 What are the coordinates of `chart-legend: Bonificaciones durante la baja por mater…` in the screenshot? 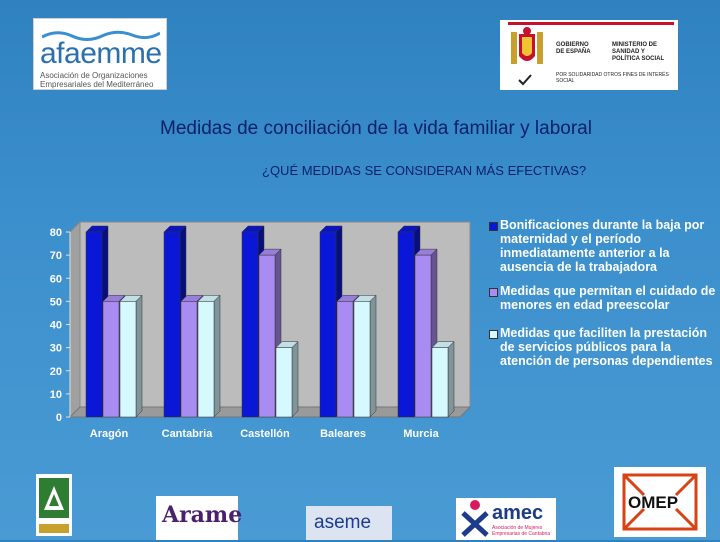 It's located at (602, 296).